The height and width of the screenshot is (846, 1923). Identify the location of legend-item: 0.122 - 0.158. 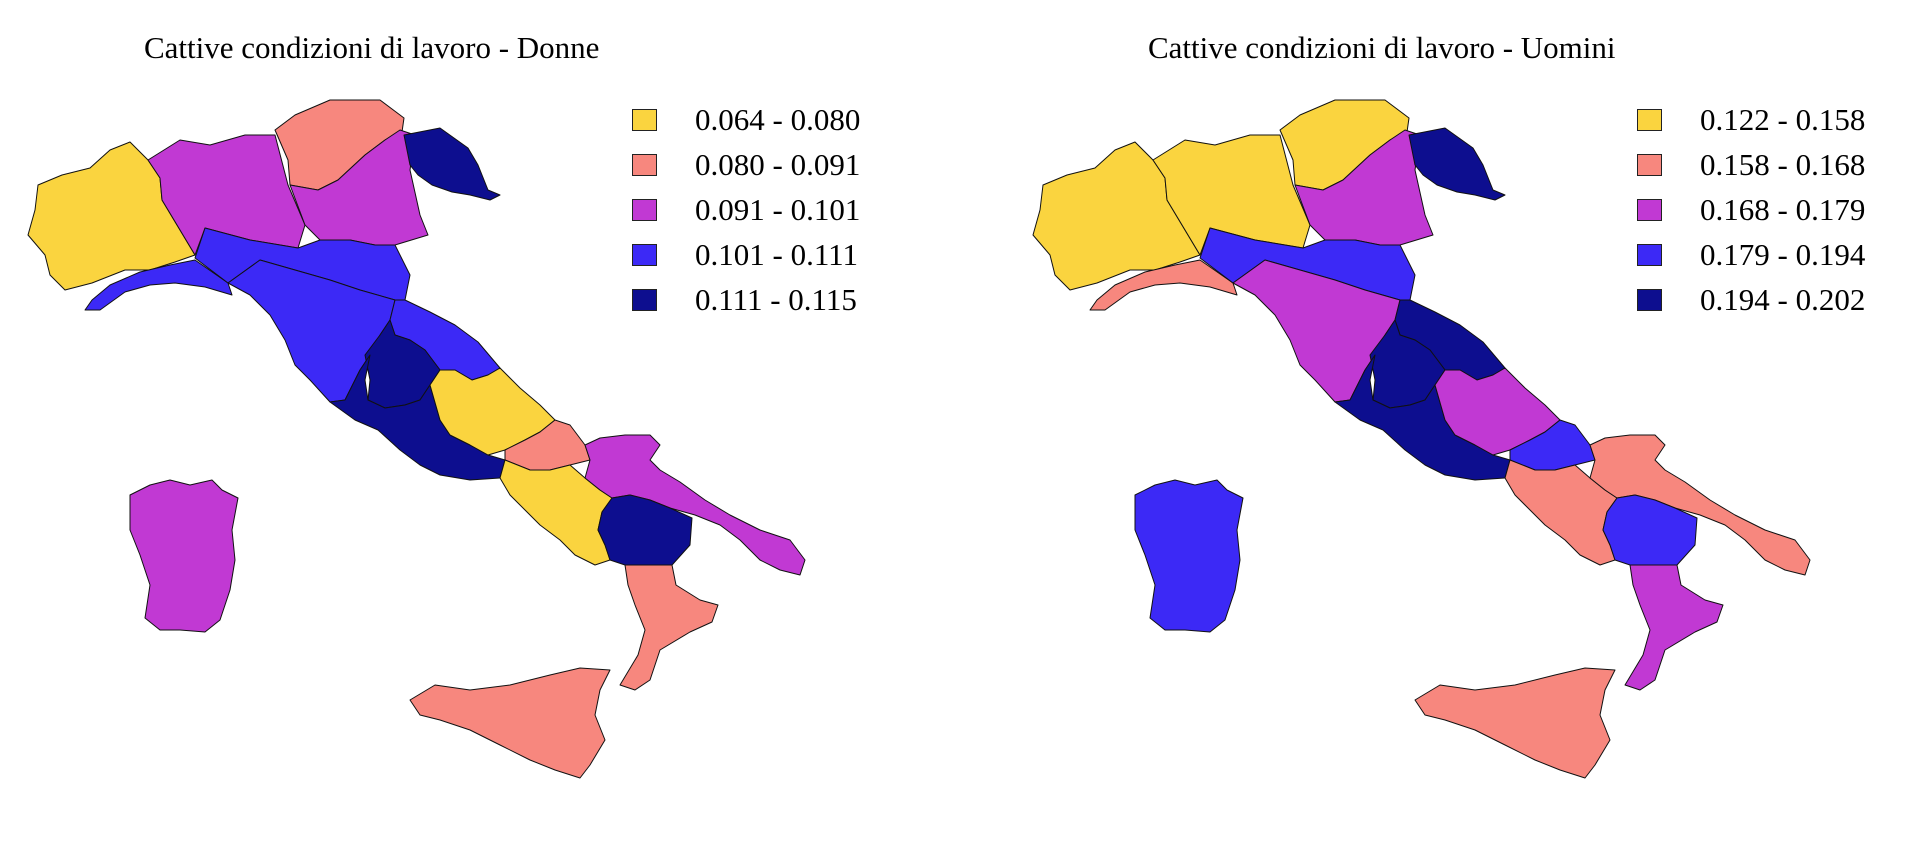
(1780, 120).